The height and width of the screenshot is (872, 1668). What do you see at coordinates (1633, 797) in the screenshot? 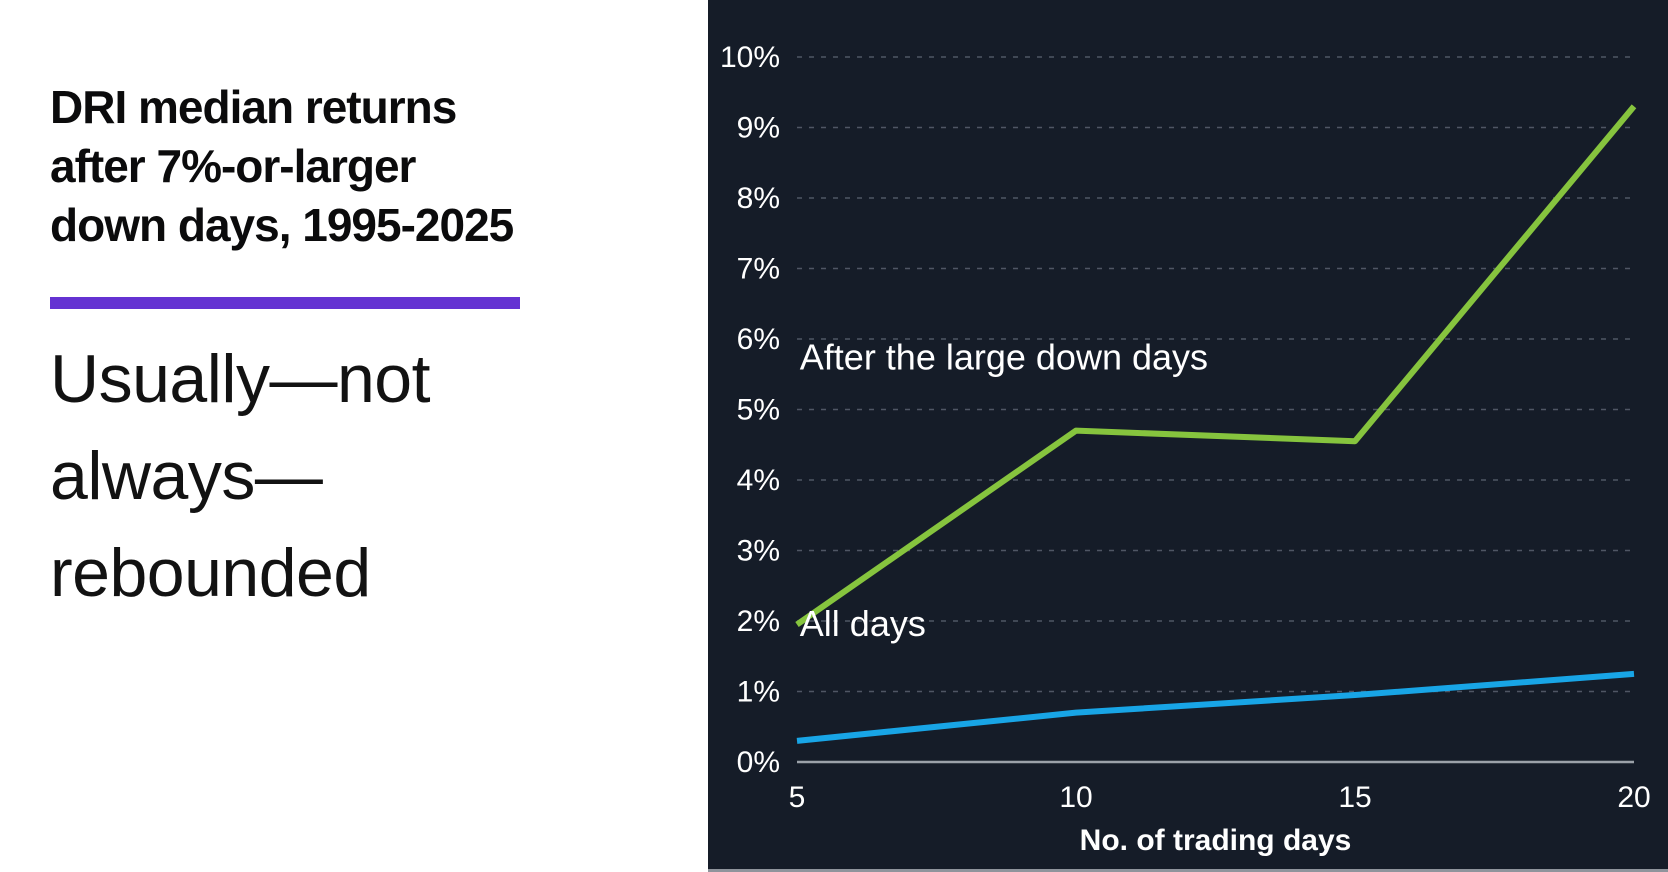
I see `x-tick-label-20: 20` at bounding box center [1633, 797].